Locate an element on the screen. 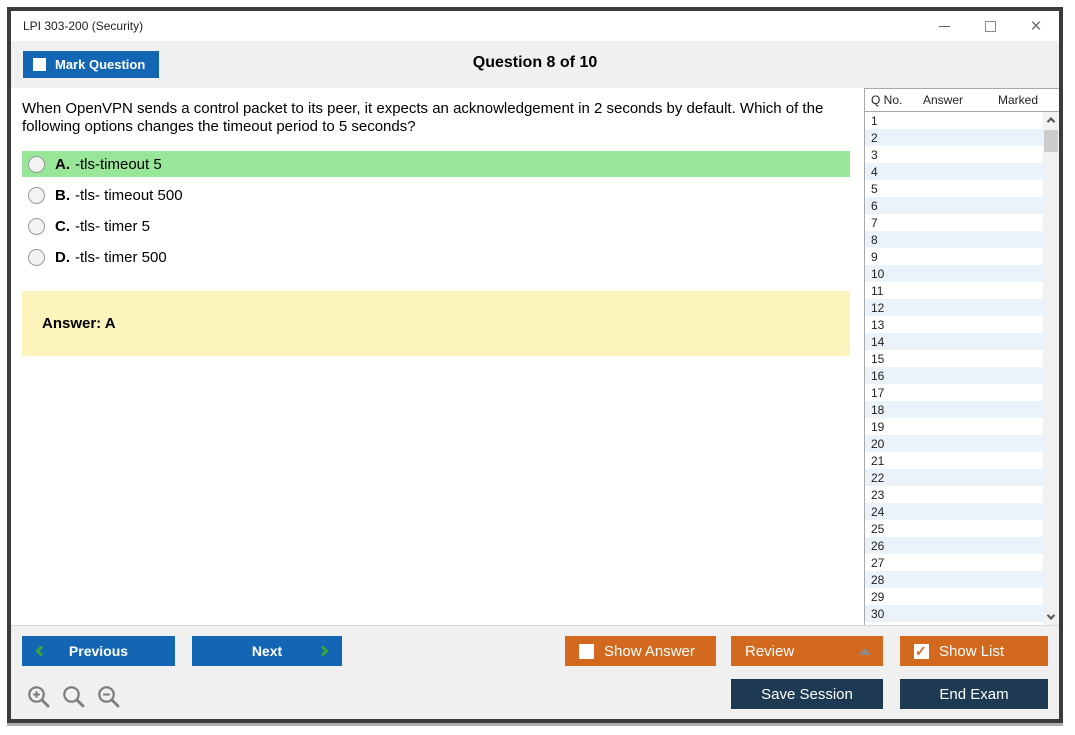 This screenshot has width=1075, height=735. close-icon: × is located at coordinates (1036, 26).